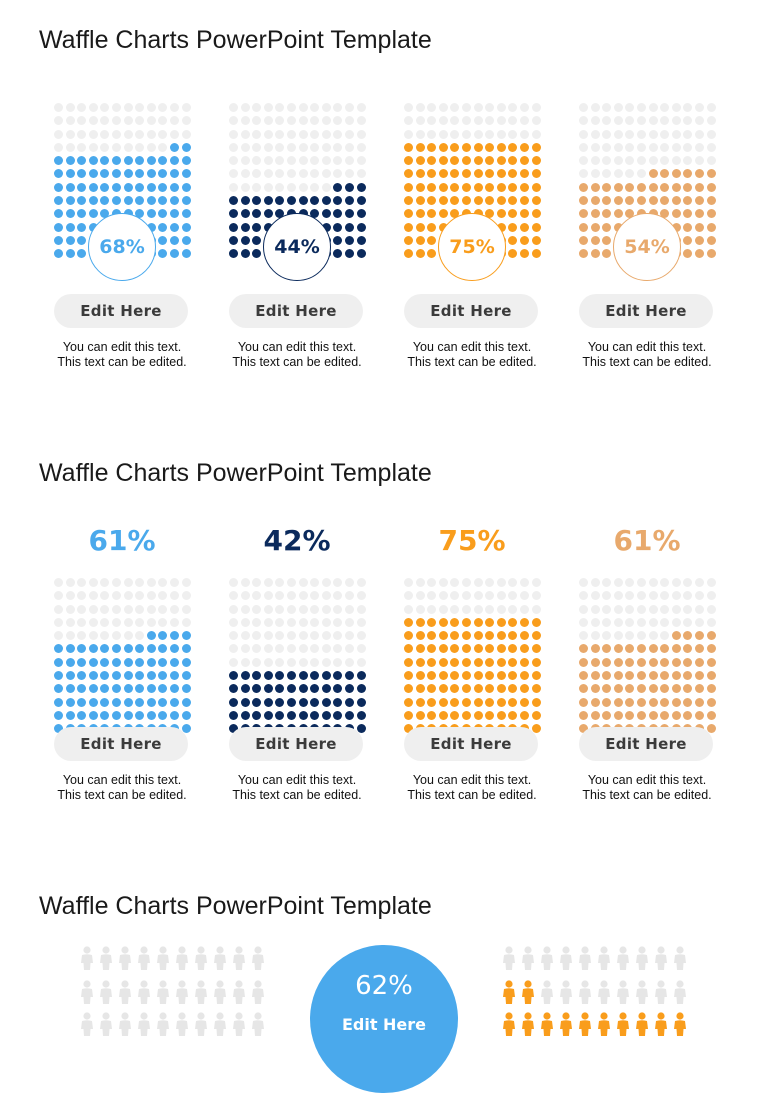 Image resolution: width=768 pixels, height=1093 pixels. What do you see at coordinates (297, 540) in the screenshot?
I see `percent-label: 42%` at bounding box center [297, 540].